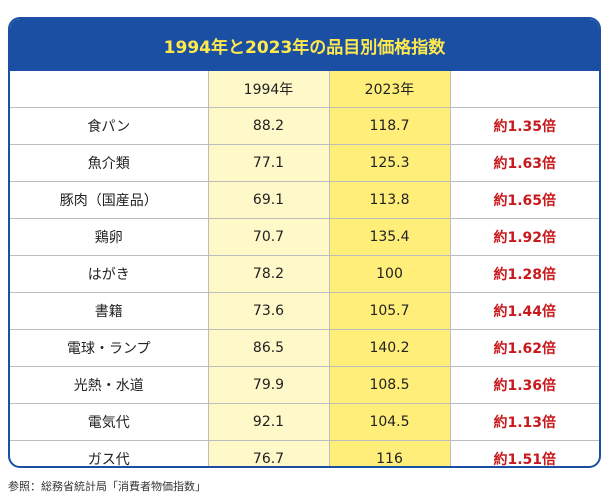  Describe the element at coordinates (389, 126) in the screenshot. I see `value-2023-cell: 118.7` at that location.